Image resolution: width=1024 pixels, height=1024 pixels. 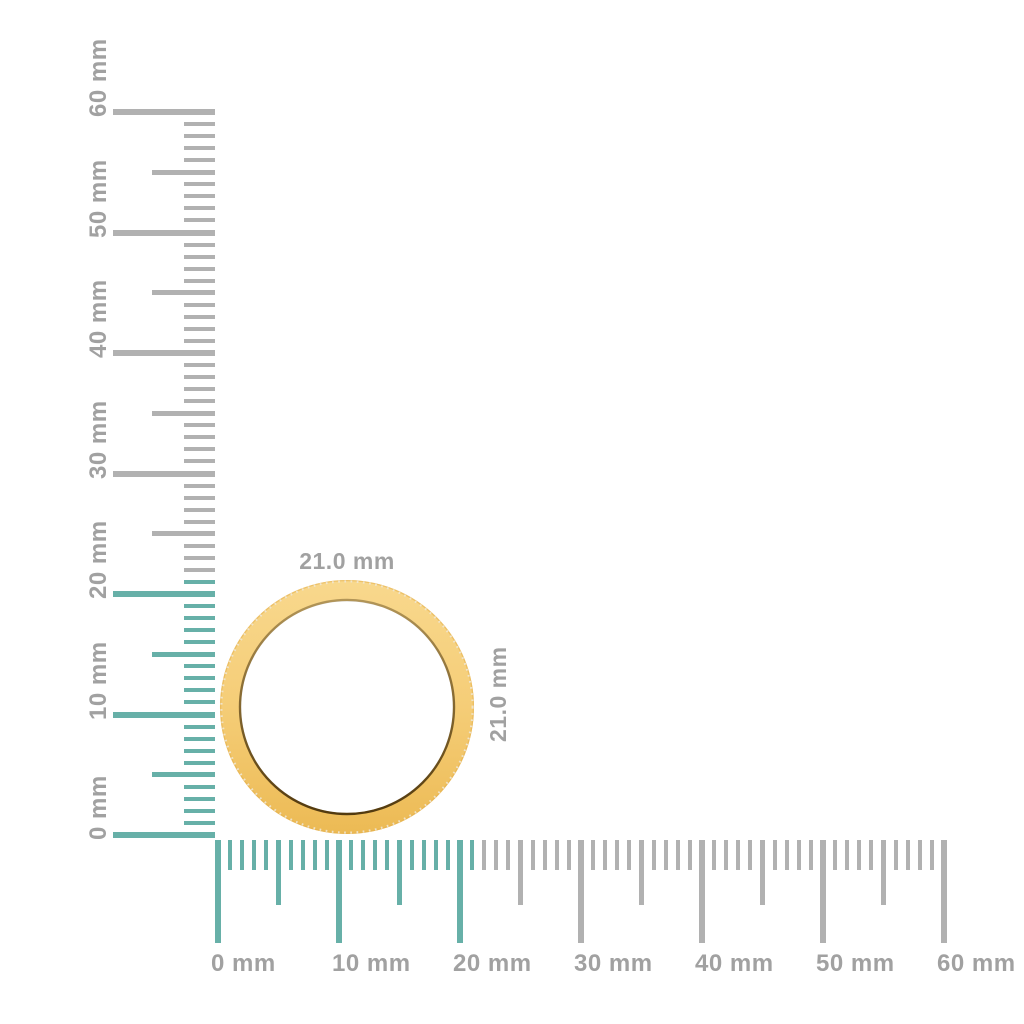 I want to click on vertical-ruler-label: 0 mm, so click(x=98, y=807).